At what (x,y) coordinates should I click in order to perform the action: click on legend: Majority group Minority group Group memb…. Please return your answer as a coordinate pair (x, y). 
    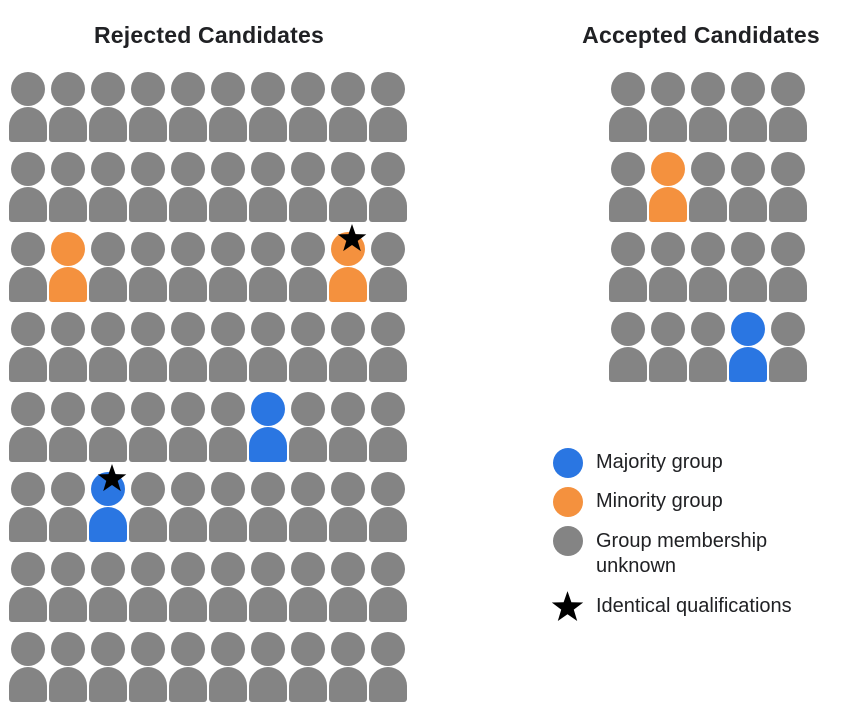
    Looking at the image, I should click on (702, 538).